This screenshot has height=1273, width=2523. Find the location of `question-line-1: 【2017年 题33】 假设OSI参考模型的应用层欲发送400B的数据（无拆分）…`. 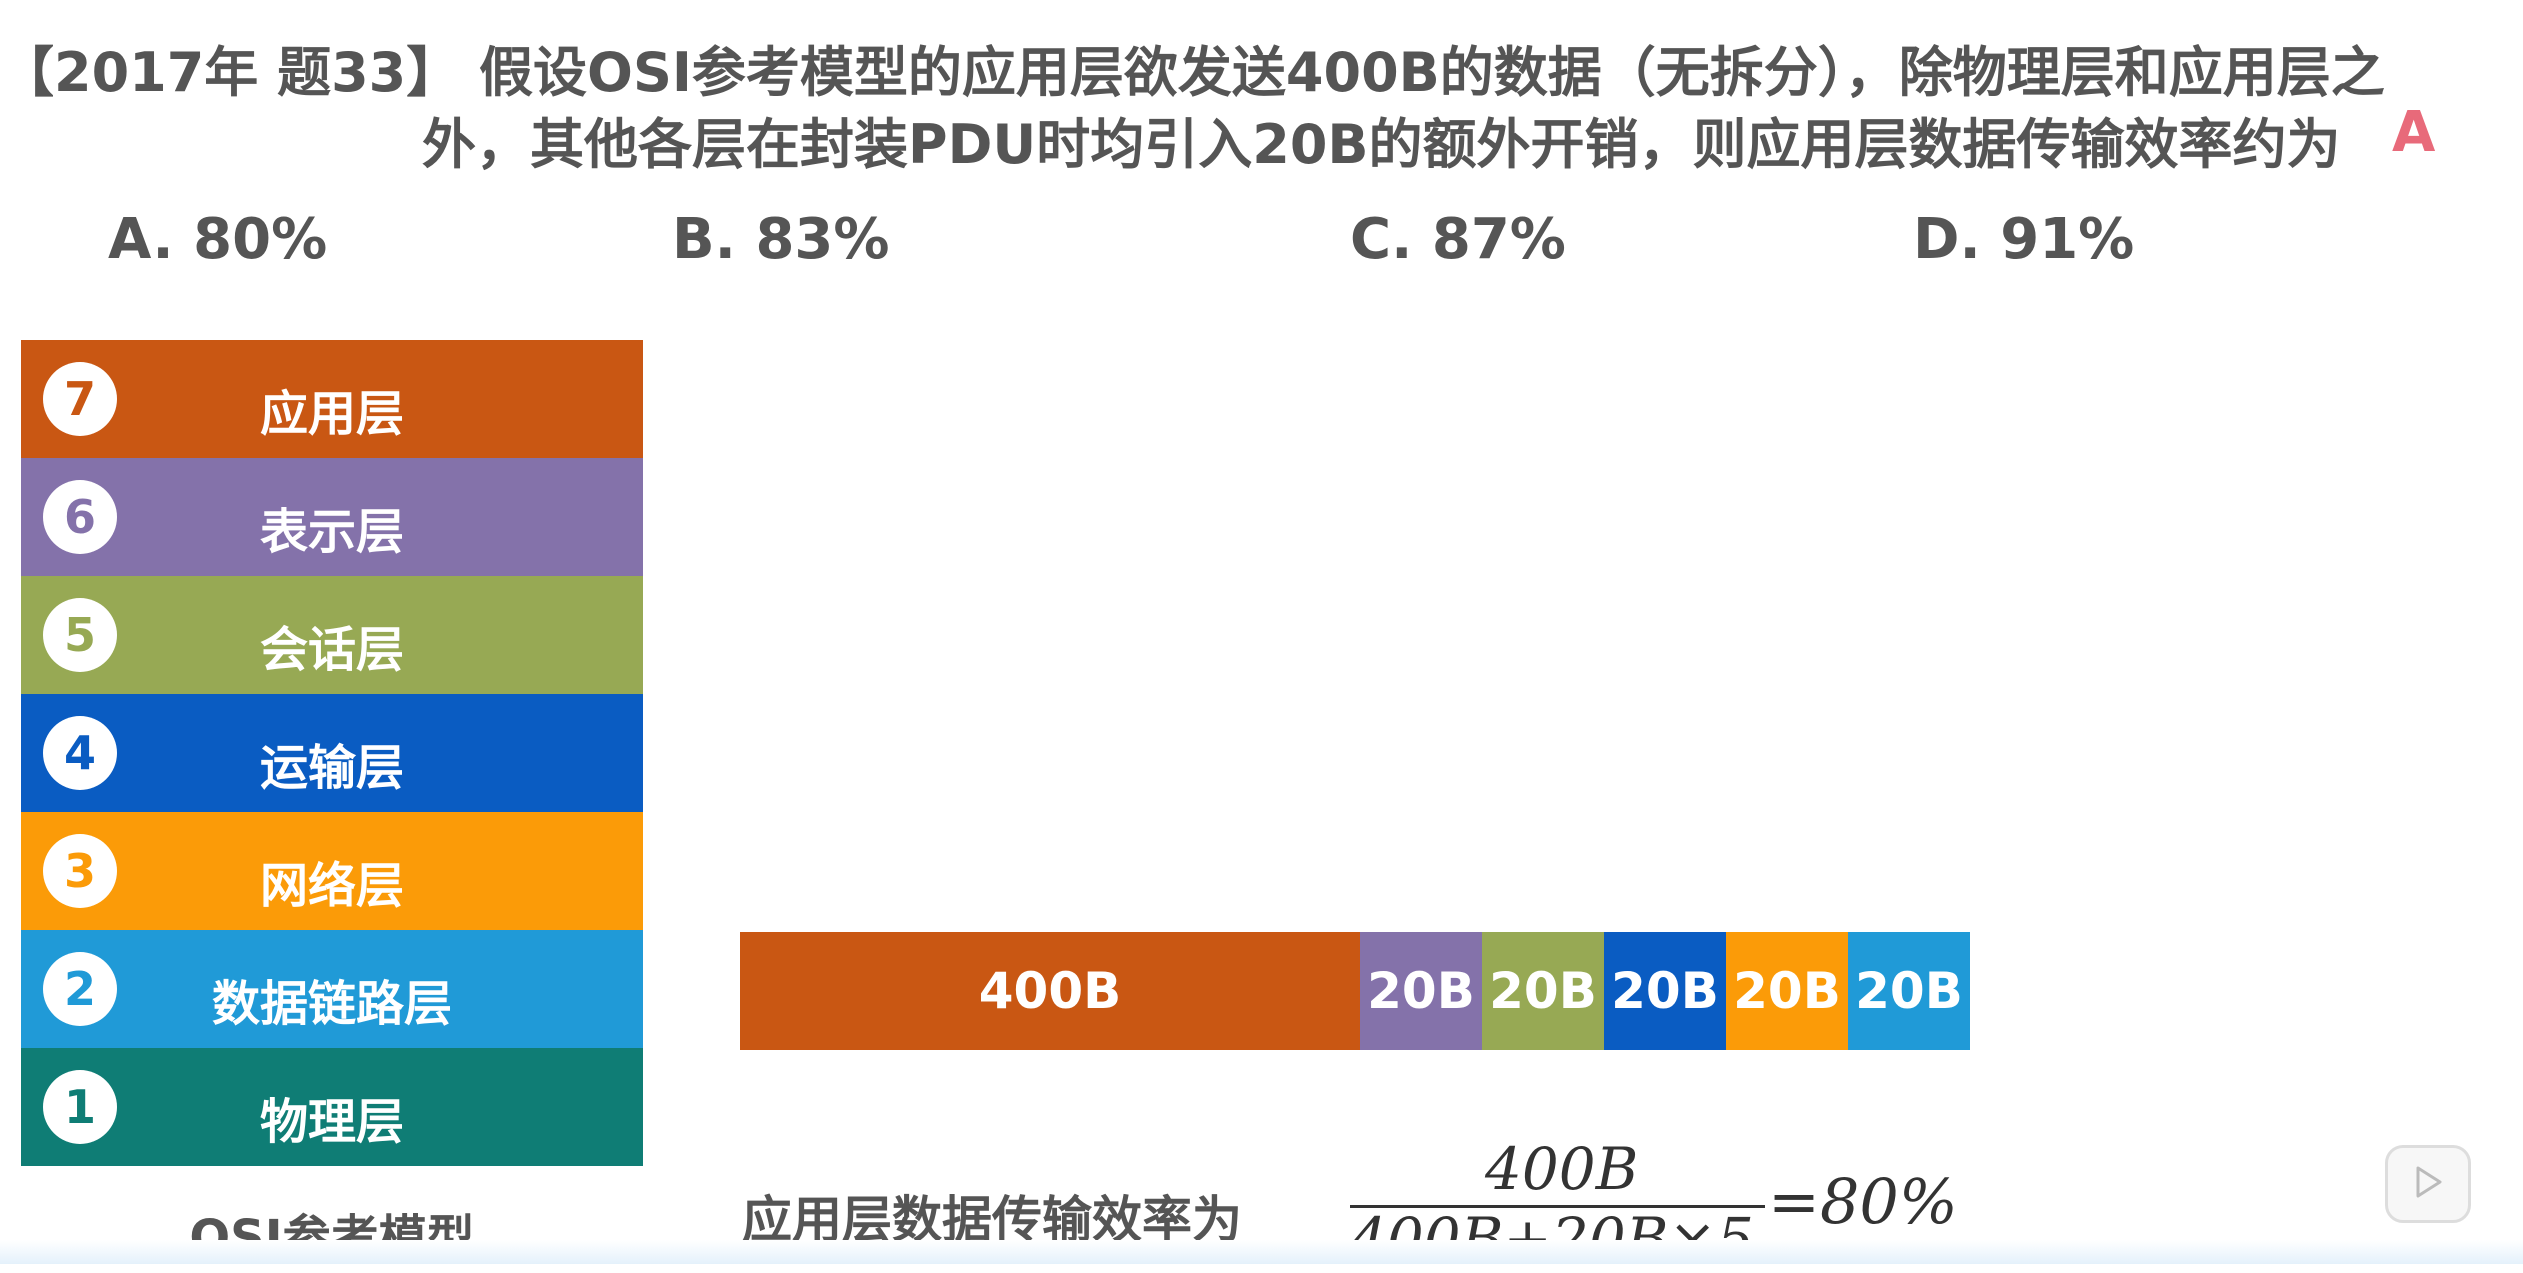

question-line-1: 【2017年 题33】 假设OSI参考模型的应用层欲发送400B的数据（无拆分）… is located at coordinates (1192, 72).